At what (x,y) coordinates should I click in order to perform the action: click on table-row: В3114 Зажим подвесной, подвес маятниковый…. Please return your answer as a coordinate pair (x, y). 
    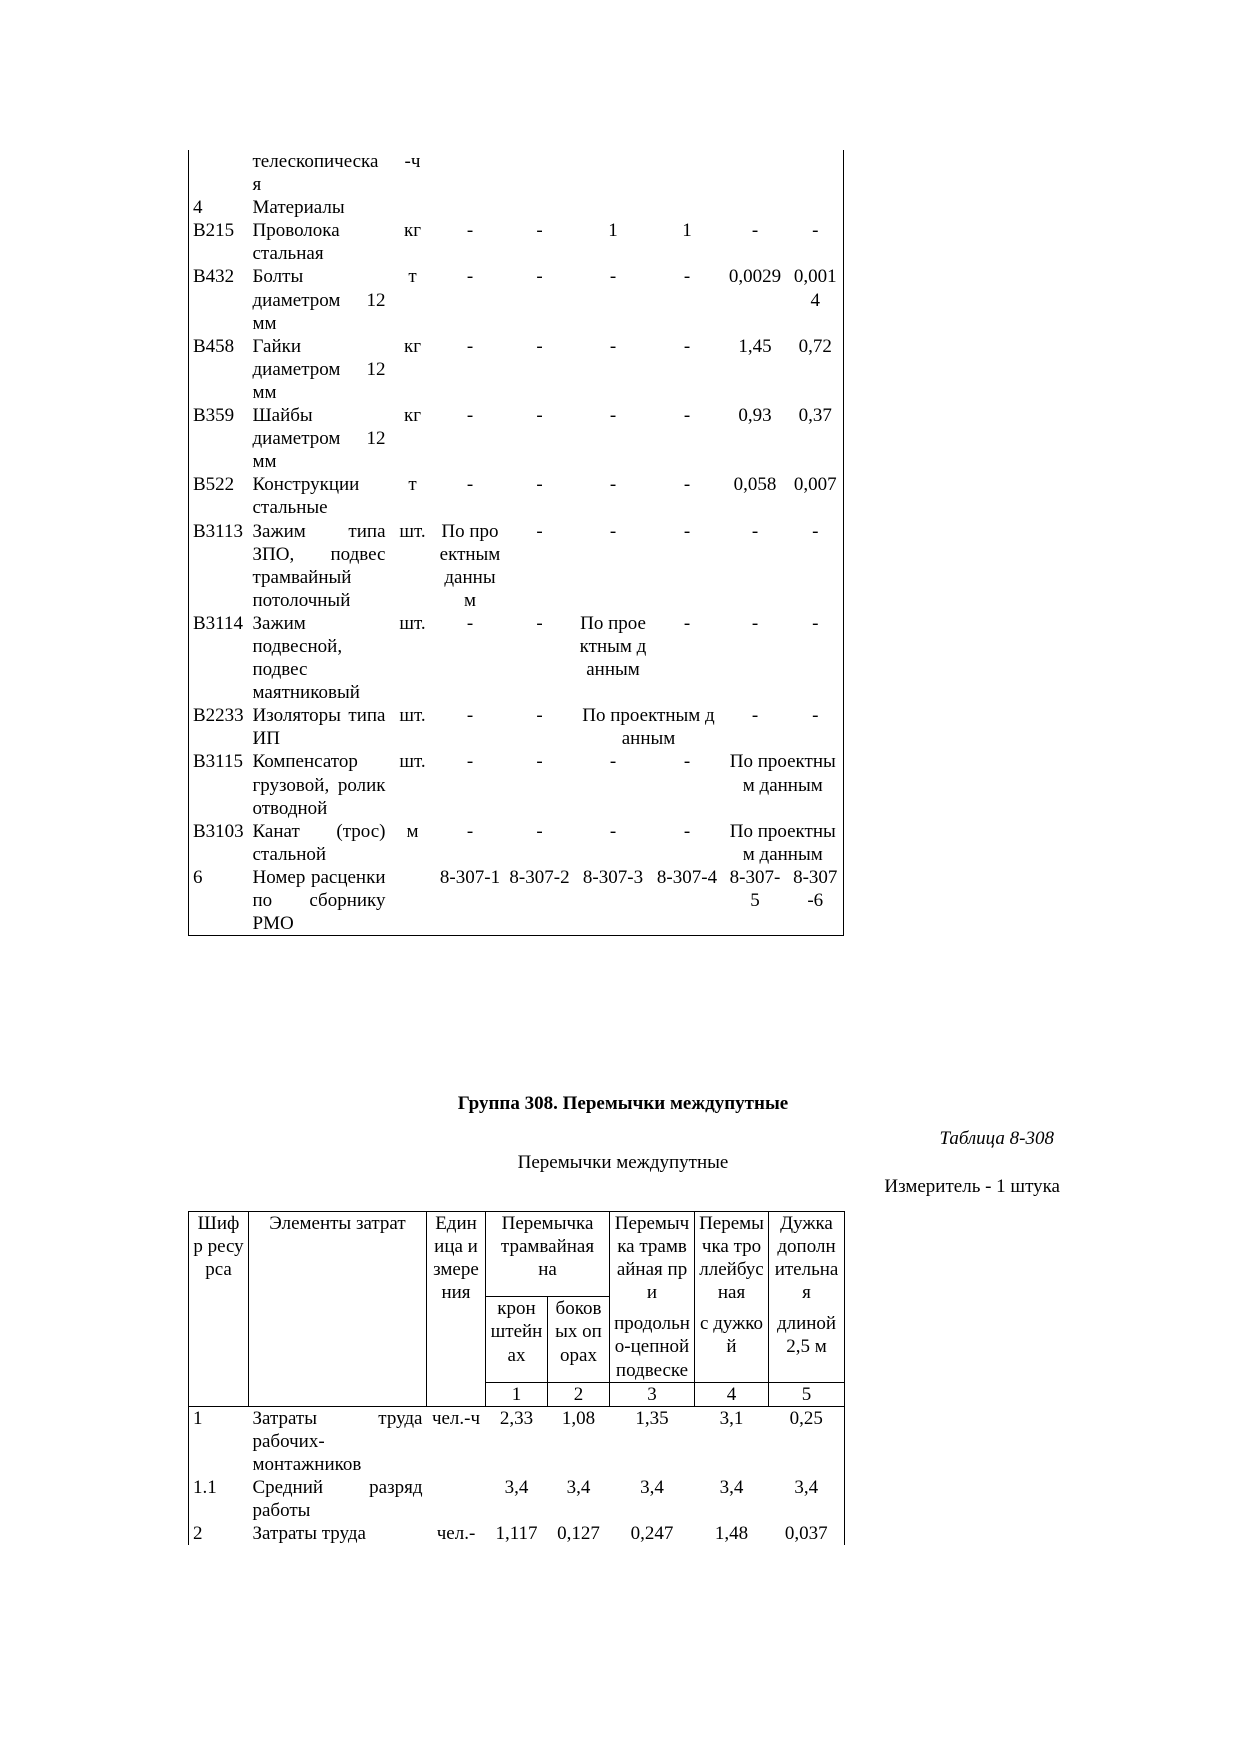
    Looking at the image, I should click on (516, 658).